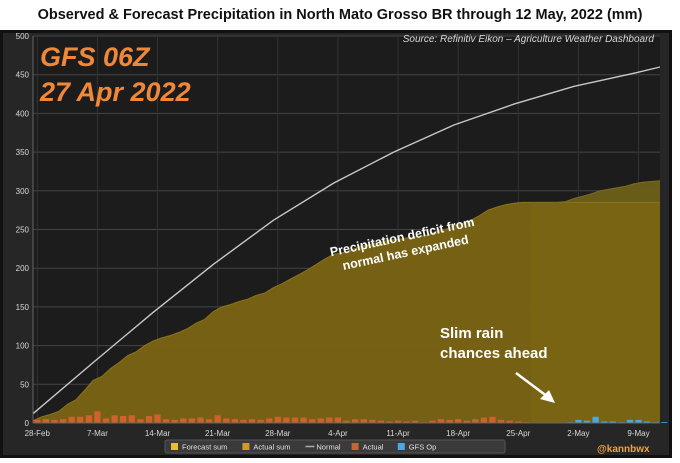 This screenshot has height=463, width=680. I want to click on y-tick-label: 350, so click(23, 152).